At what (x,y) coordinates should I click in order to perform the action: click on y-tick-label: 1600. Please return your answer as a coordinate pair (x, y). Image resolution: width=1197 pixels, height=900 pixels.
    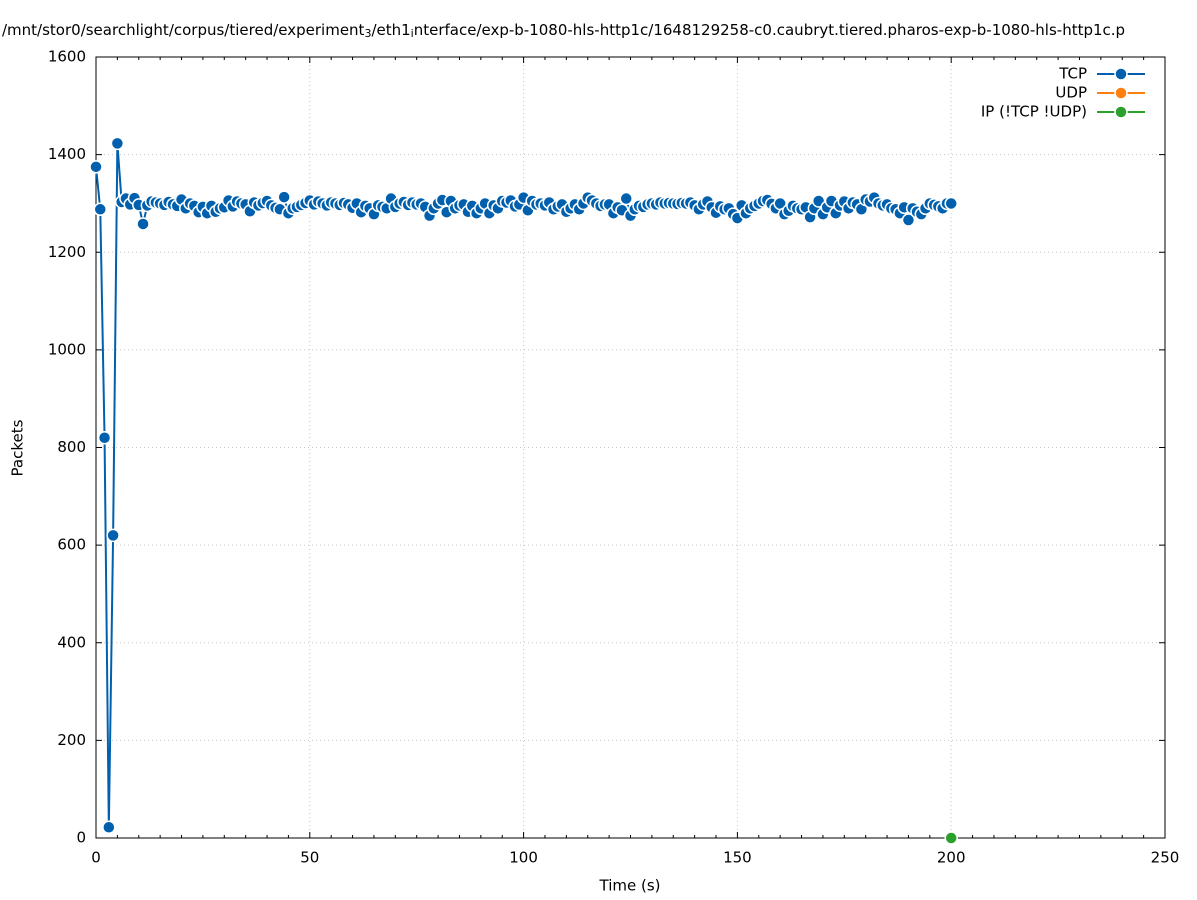
    Looking at the image, I should click on (67, 57).